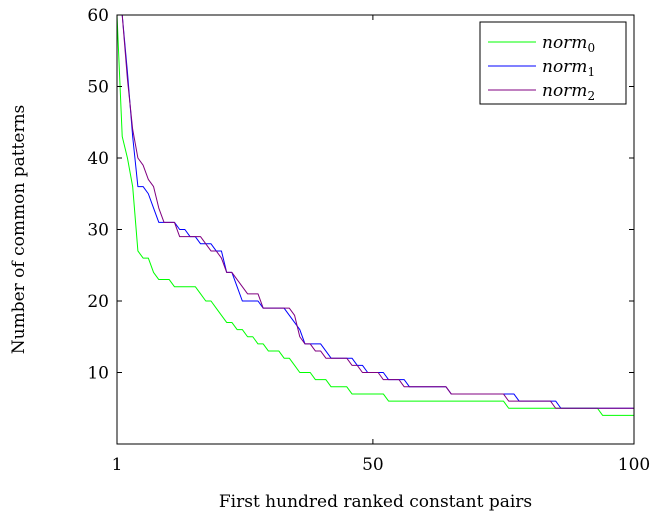 This screenshot has height=518, width=654. Describe the element at coordinates (375, 502) in the screenshot. I see `x-axis-label: First hundred ranked constant pairs` at that location.